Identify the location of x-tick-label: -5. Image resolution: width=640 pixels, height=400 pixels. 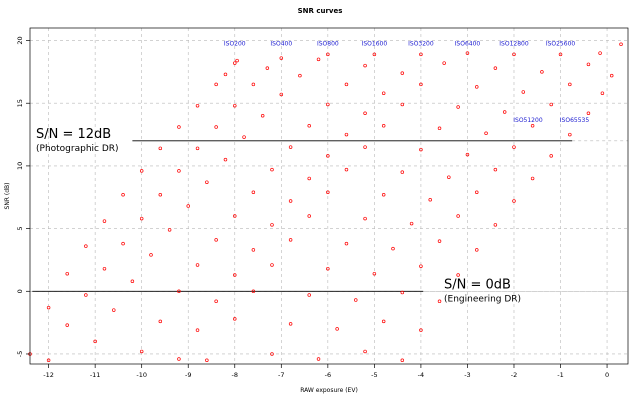
(374, 375).